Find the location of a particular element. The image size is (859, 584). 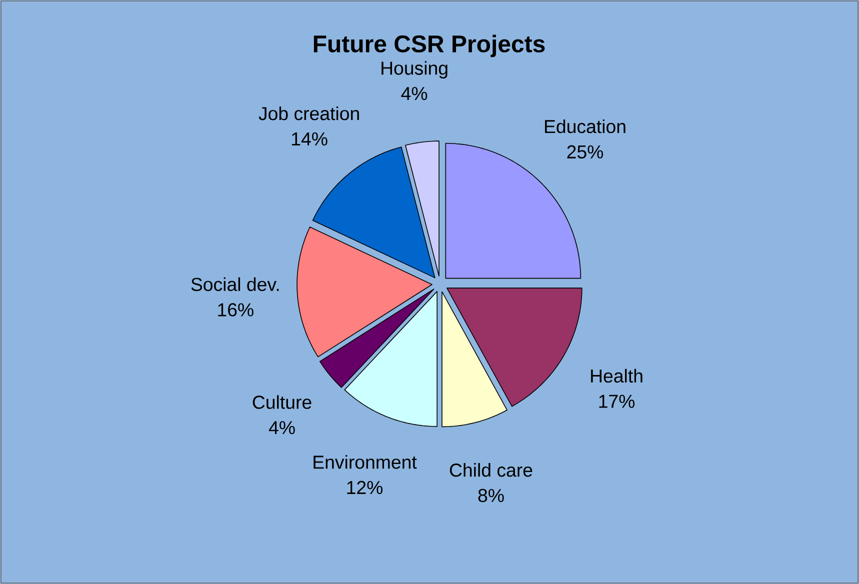

chart-title: Future CSR Projects is located at coordinates (429, 46).